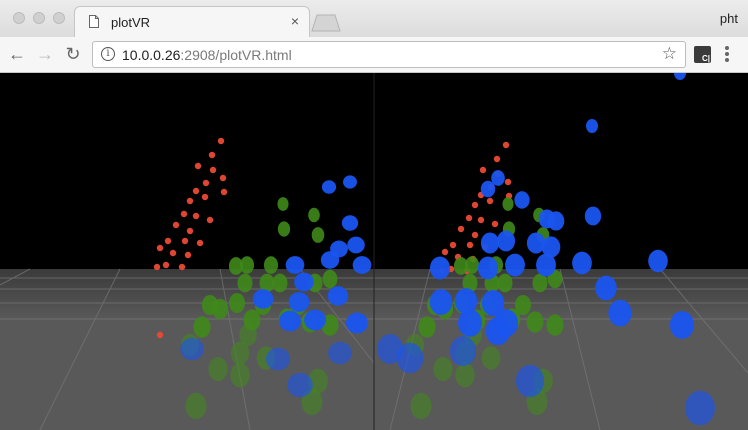 This screenshot has height=430, width=748. Describe the element at coordinates (669, 53) in the screenshot. I see `bookmark-star-icon: ☆` at that location.